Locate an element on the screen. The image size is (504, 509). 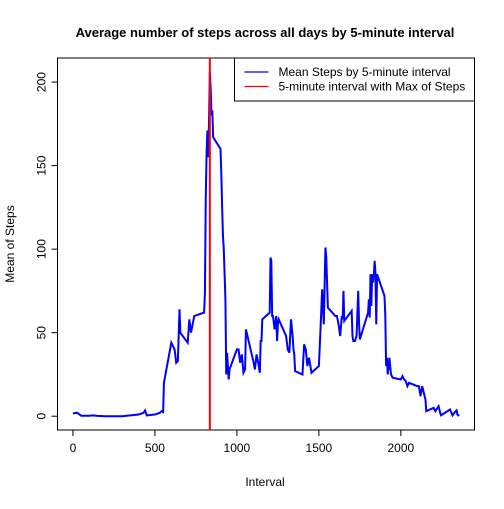
x-axis-label: Interval is located at coordinates (264, 482).